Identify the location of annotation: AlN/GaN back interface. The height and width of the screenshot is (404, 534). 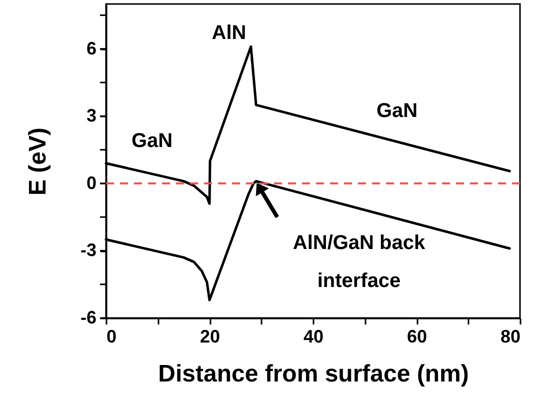
(359, 262).